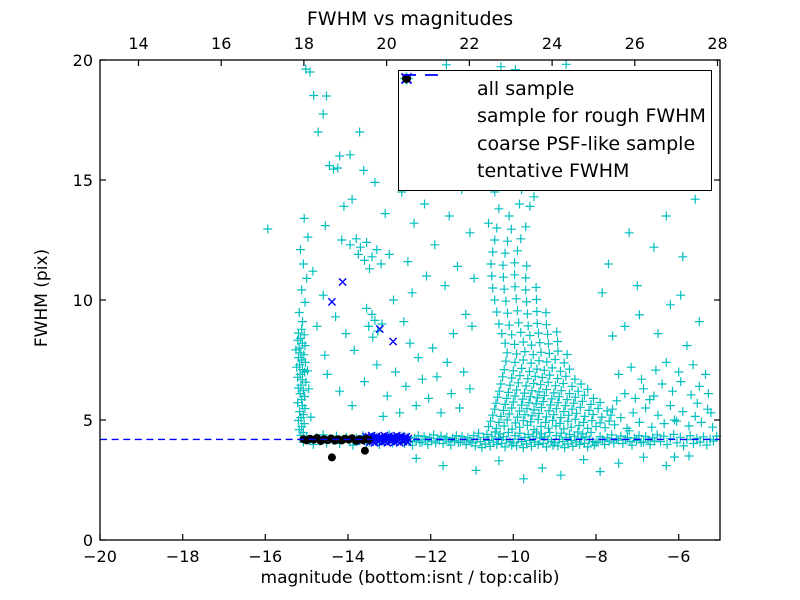 The image size is (800, 600). I want to click on tick-label: 5, so click(88, 420).